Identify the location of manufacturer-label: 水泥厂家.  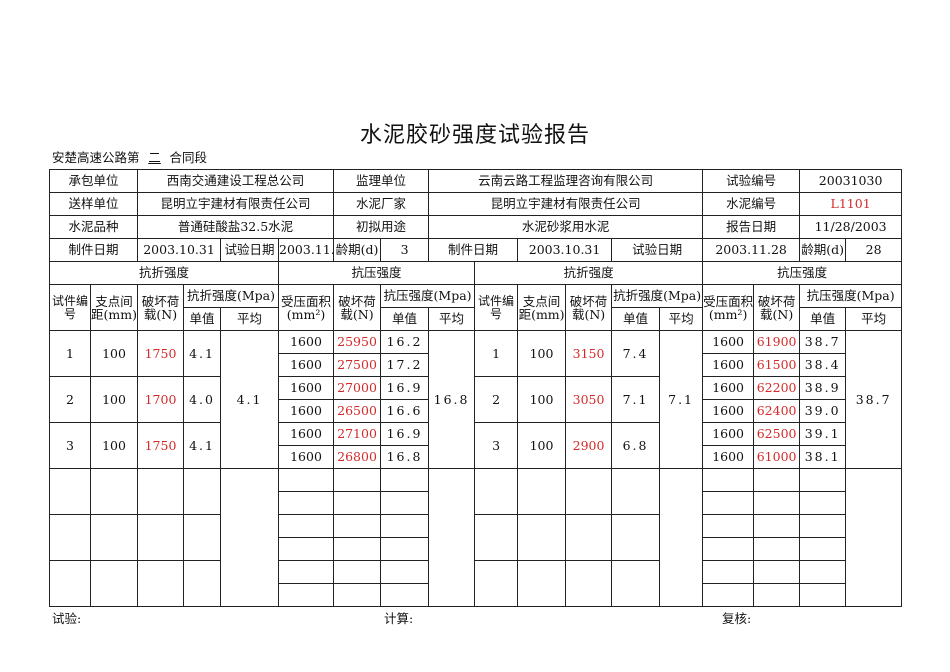
(381, 204).